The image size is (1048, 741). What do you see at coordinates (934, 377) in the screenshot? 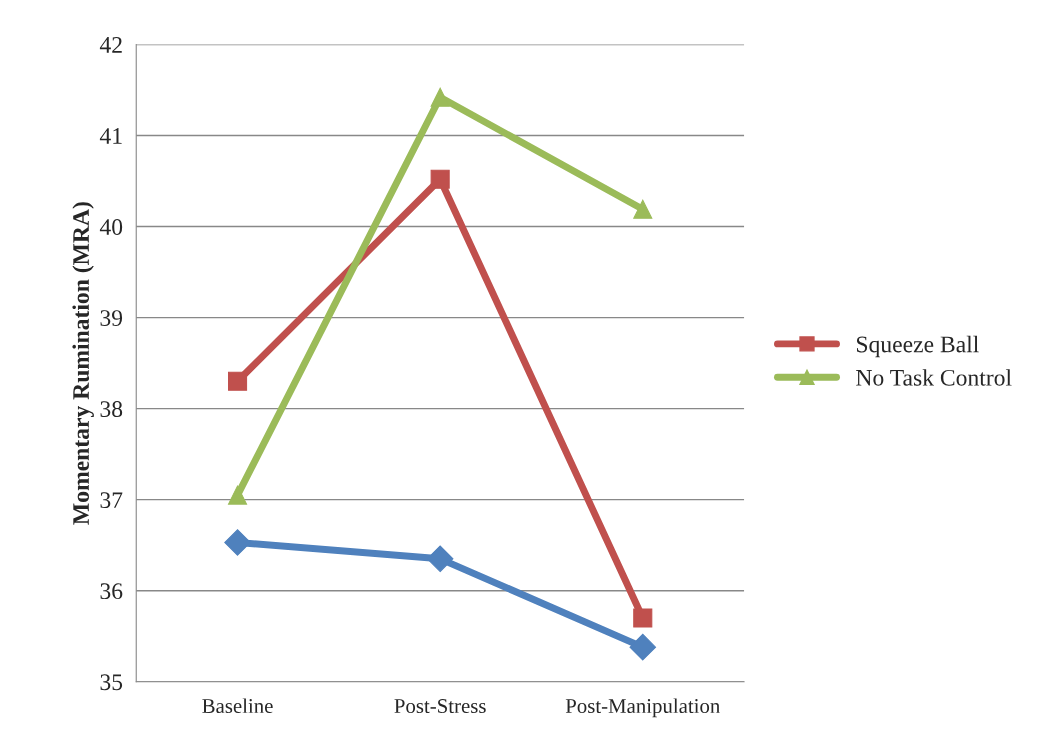
I see `legend-label: No Task Control` at bounding box center [934, 377].